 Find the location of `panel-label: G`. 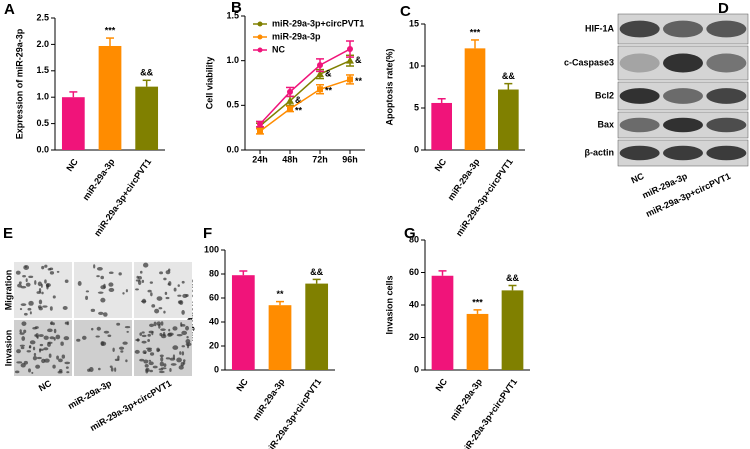

panel-label: G is located at coordinates (410, 233).